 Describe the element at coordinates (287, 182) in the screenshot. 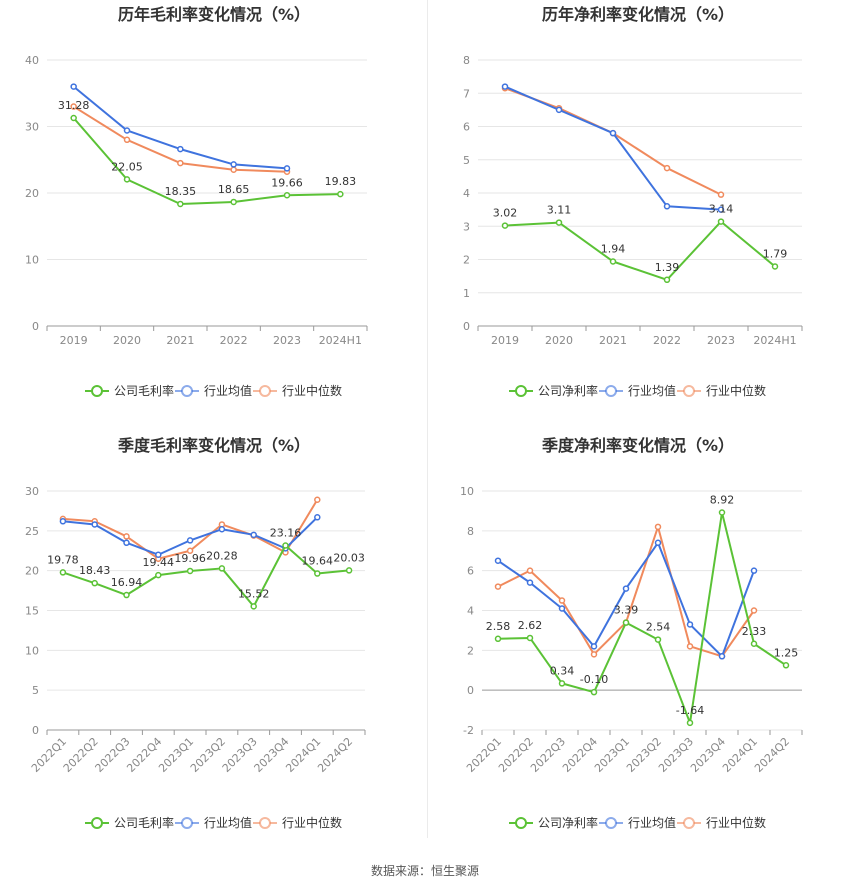

I see `data-label: 19.66` at that location.